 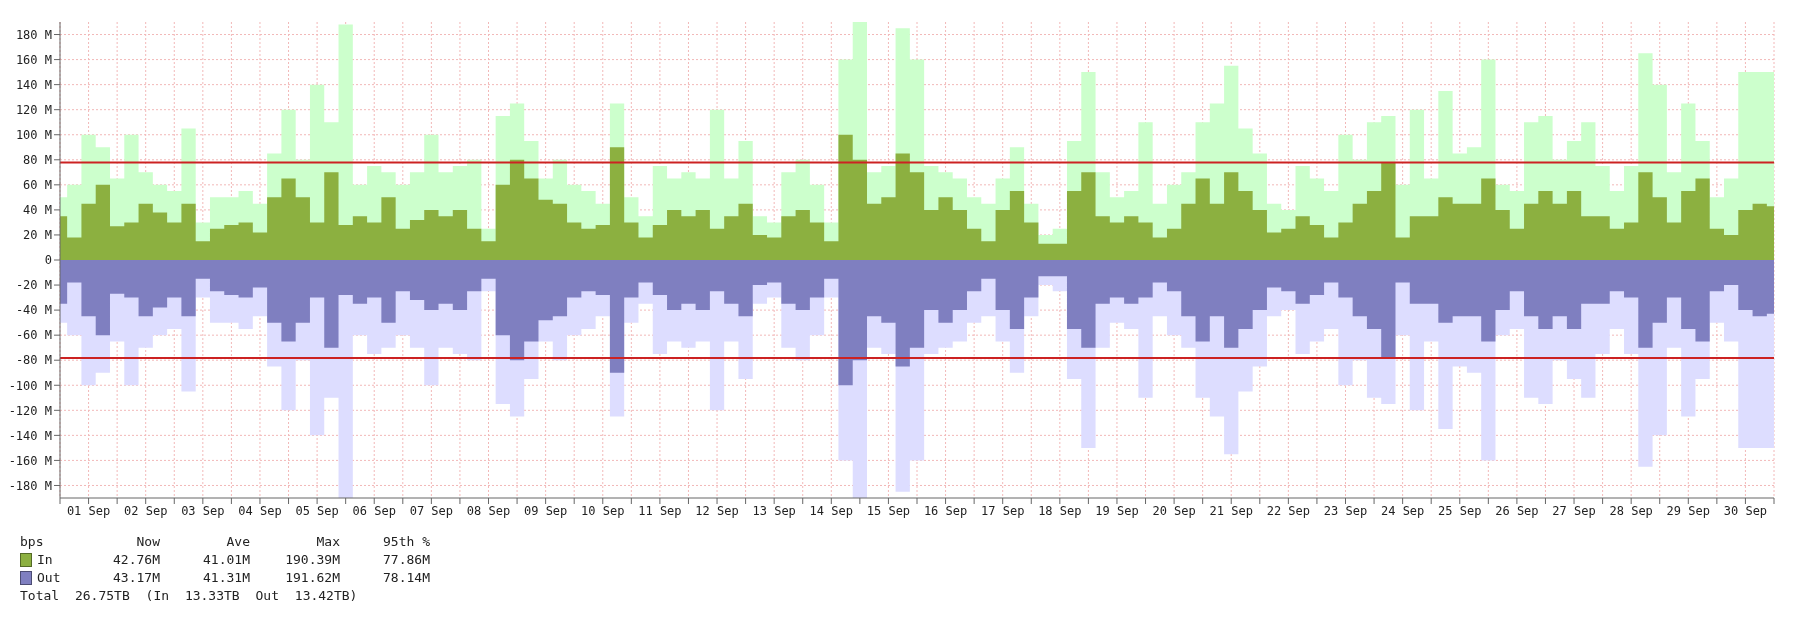 I want to click on legend-label: In, so click(x=45, y=559).